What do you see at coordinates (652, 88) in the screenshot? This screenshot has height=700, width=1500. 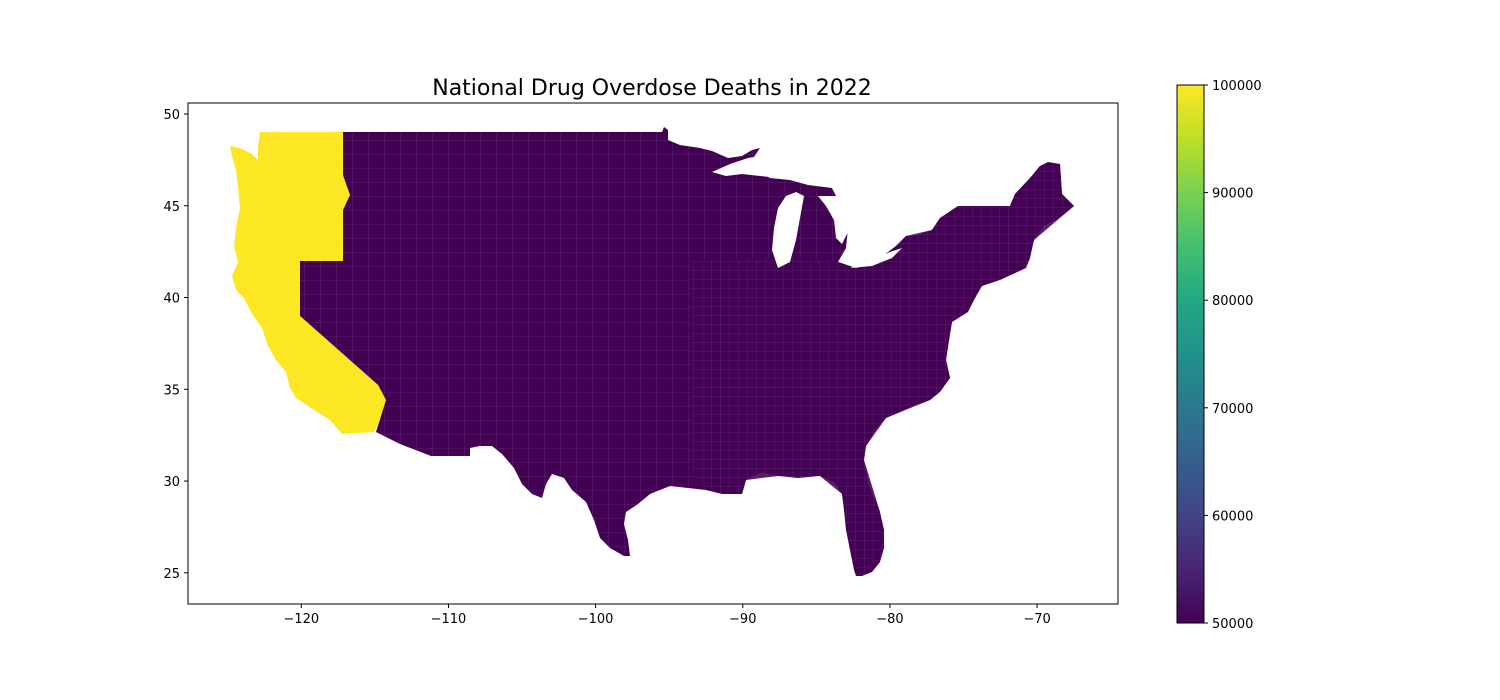 I see `chart-title: National Drug Overdose Deaths in 2022` at bounding box center [652, 88].